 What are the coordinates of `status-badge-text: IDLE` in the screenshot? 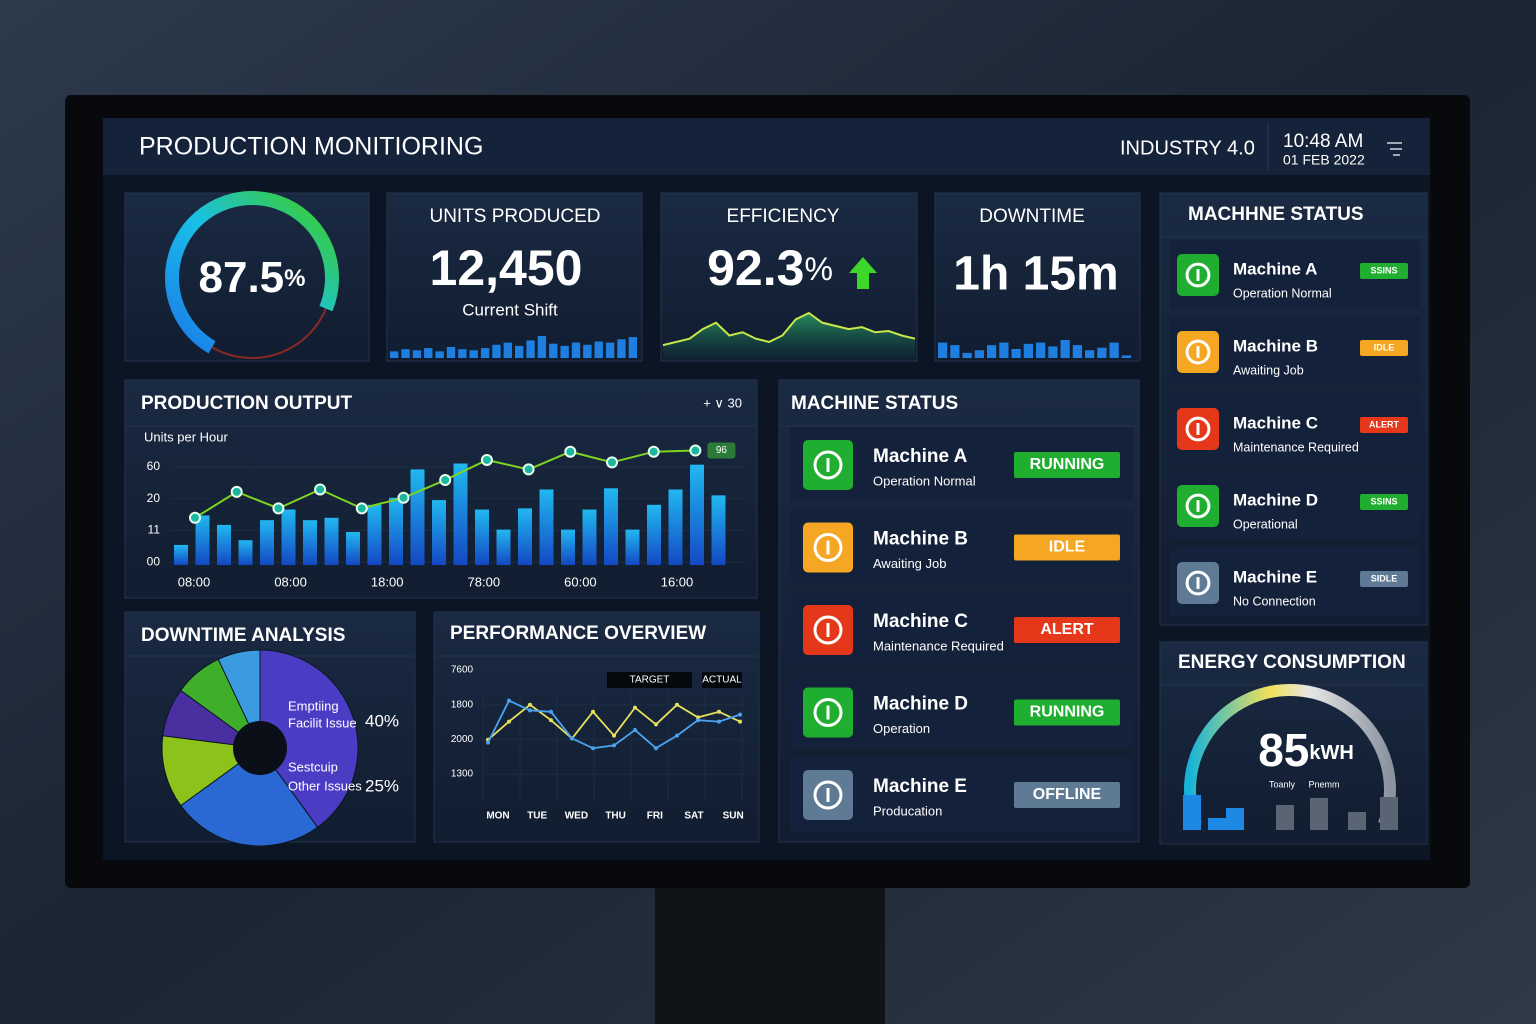 It's located at (1067, 547).